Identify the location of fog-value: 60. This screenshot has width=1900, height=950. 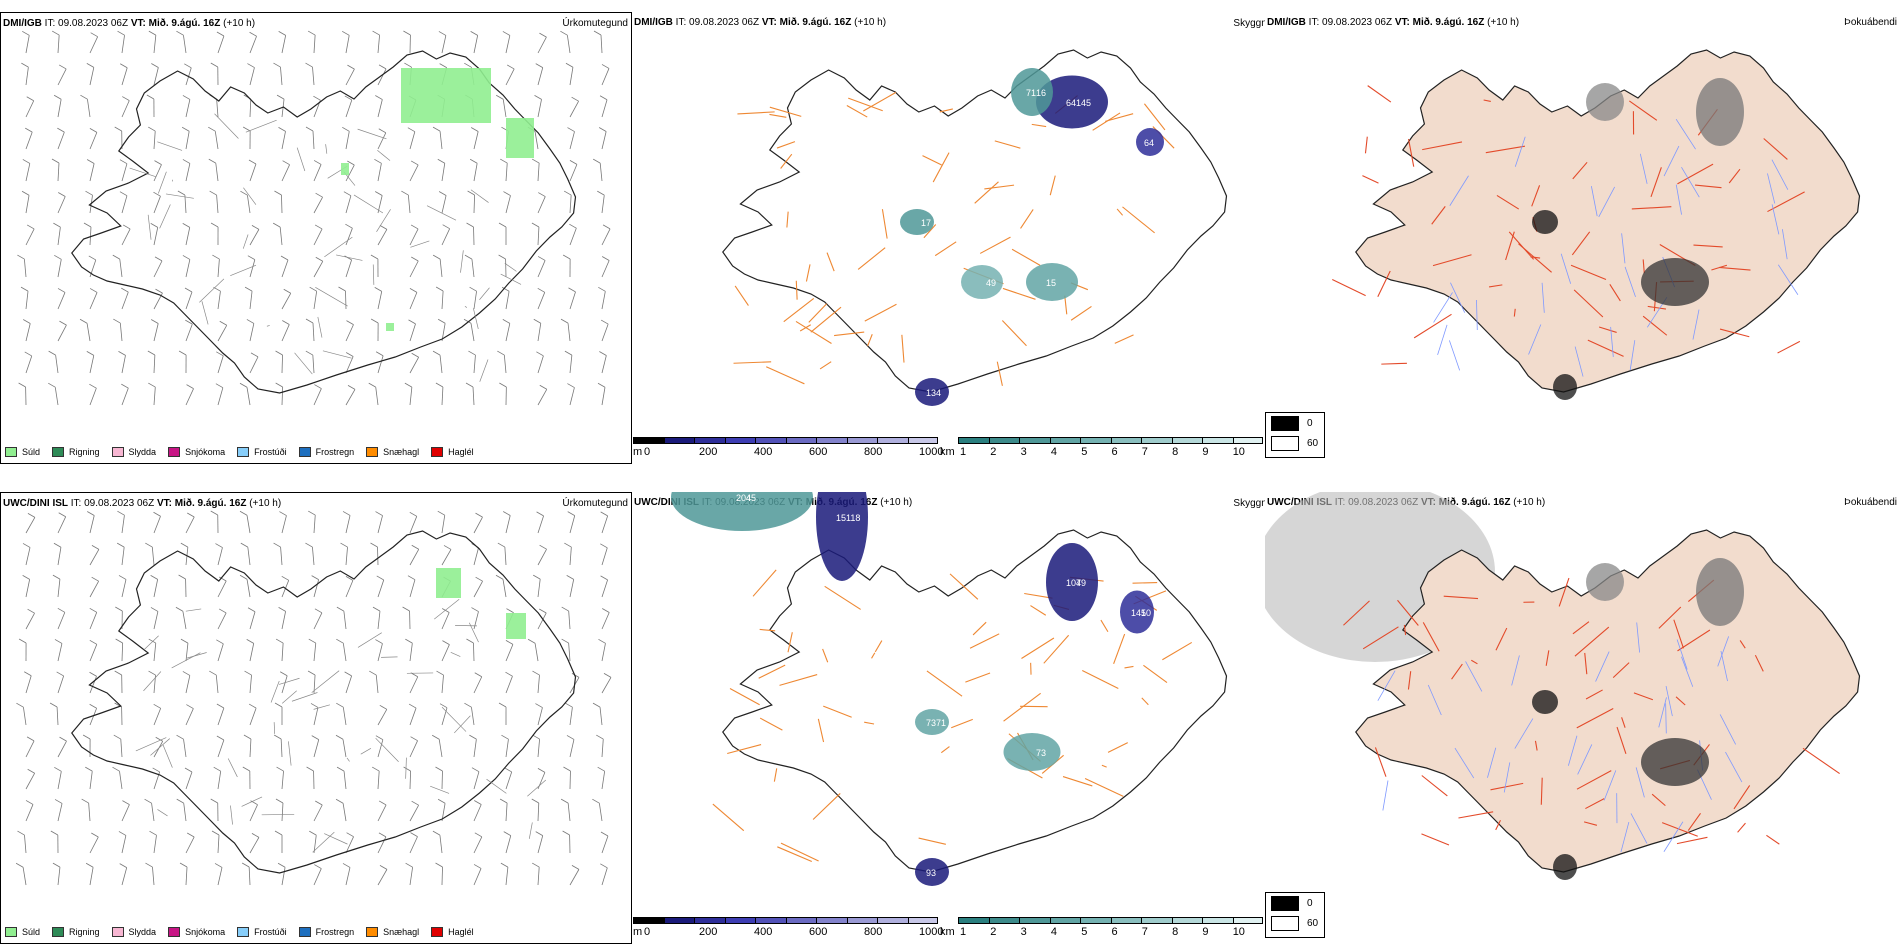
(1313, 443).